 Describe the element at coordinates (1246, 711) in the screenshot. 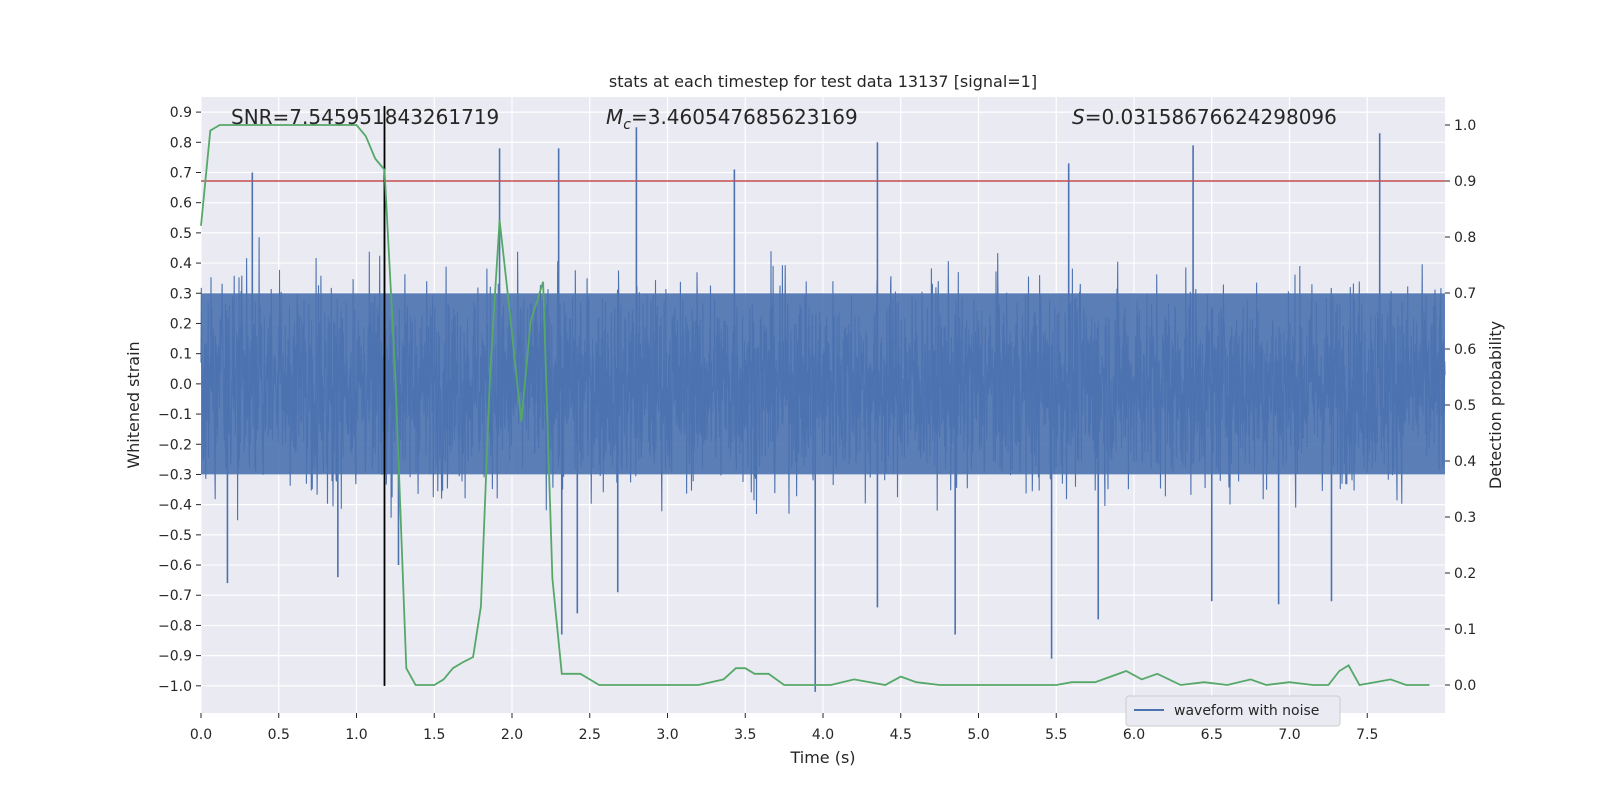

I see `legend-label: waveform with noise` at that location.